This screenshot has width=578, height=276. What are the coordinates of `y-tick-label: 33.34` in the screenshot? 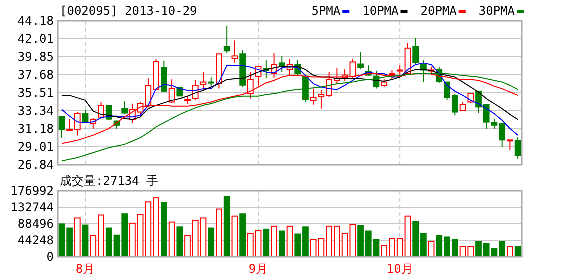 It's located at (36, 111).